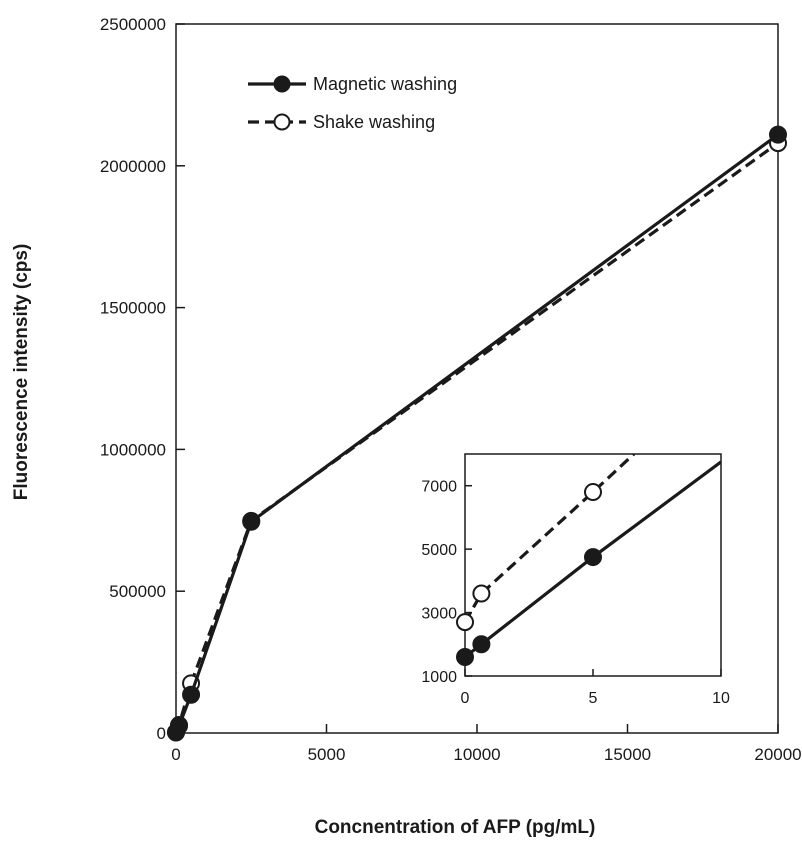 This screenshot has height=847, width=802. I want to click on inset-x-tick-label-2: 10, so click(721, 698).